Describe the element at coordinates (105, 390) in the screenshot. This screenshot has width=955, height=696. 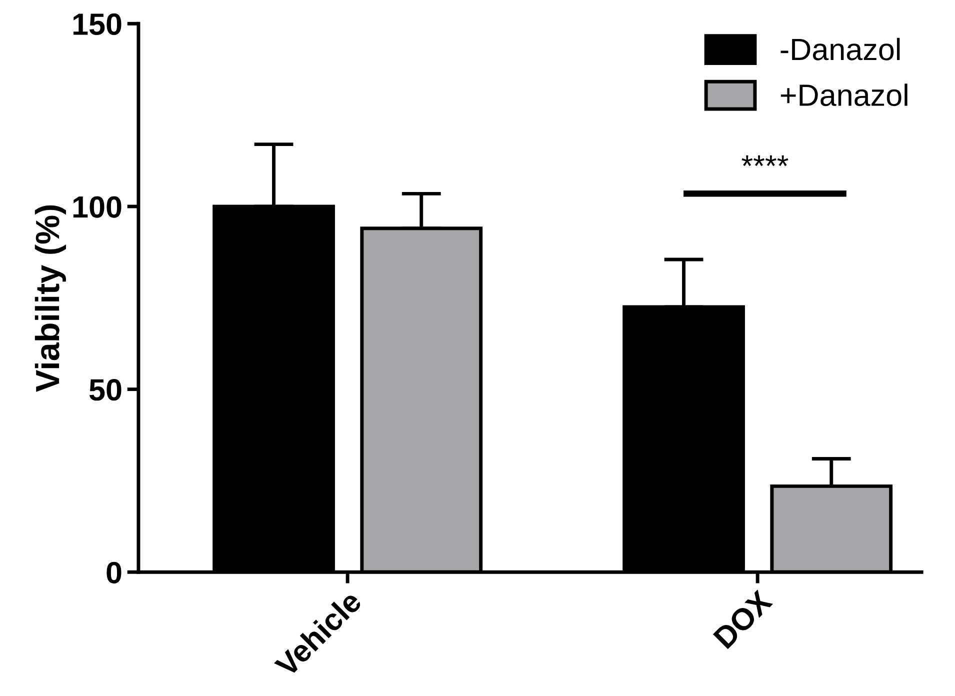
I see `y-tick-label: 50` at that location.